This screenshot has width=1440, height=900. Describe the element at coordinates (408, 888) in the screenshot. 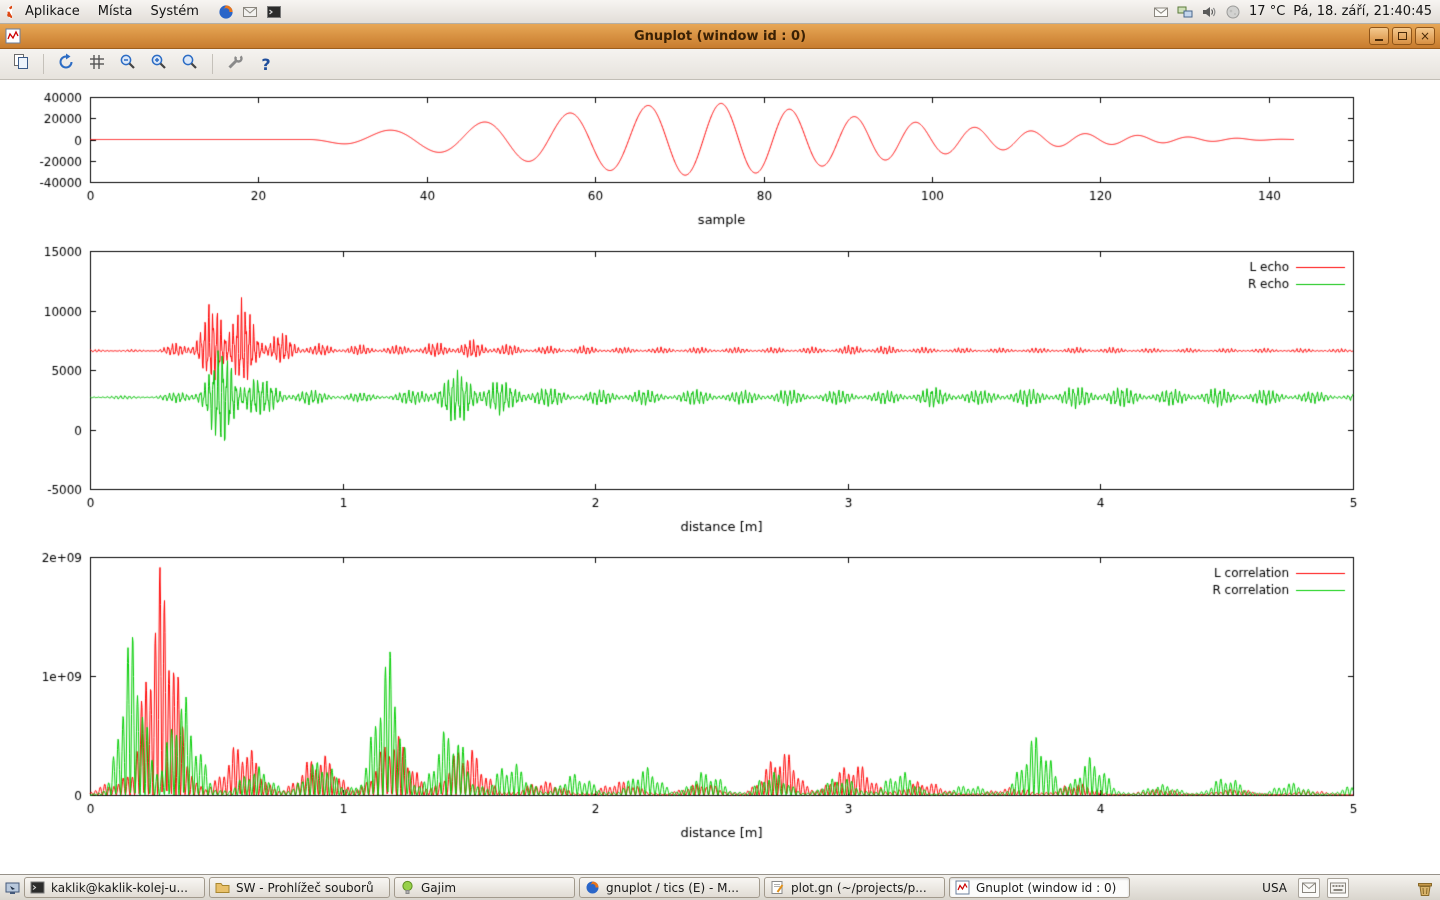

I see `gajim-icon` at that location.